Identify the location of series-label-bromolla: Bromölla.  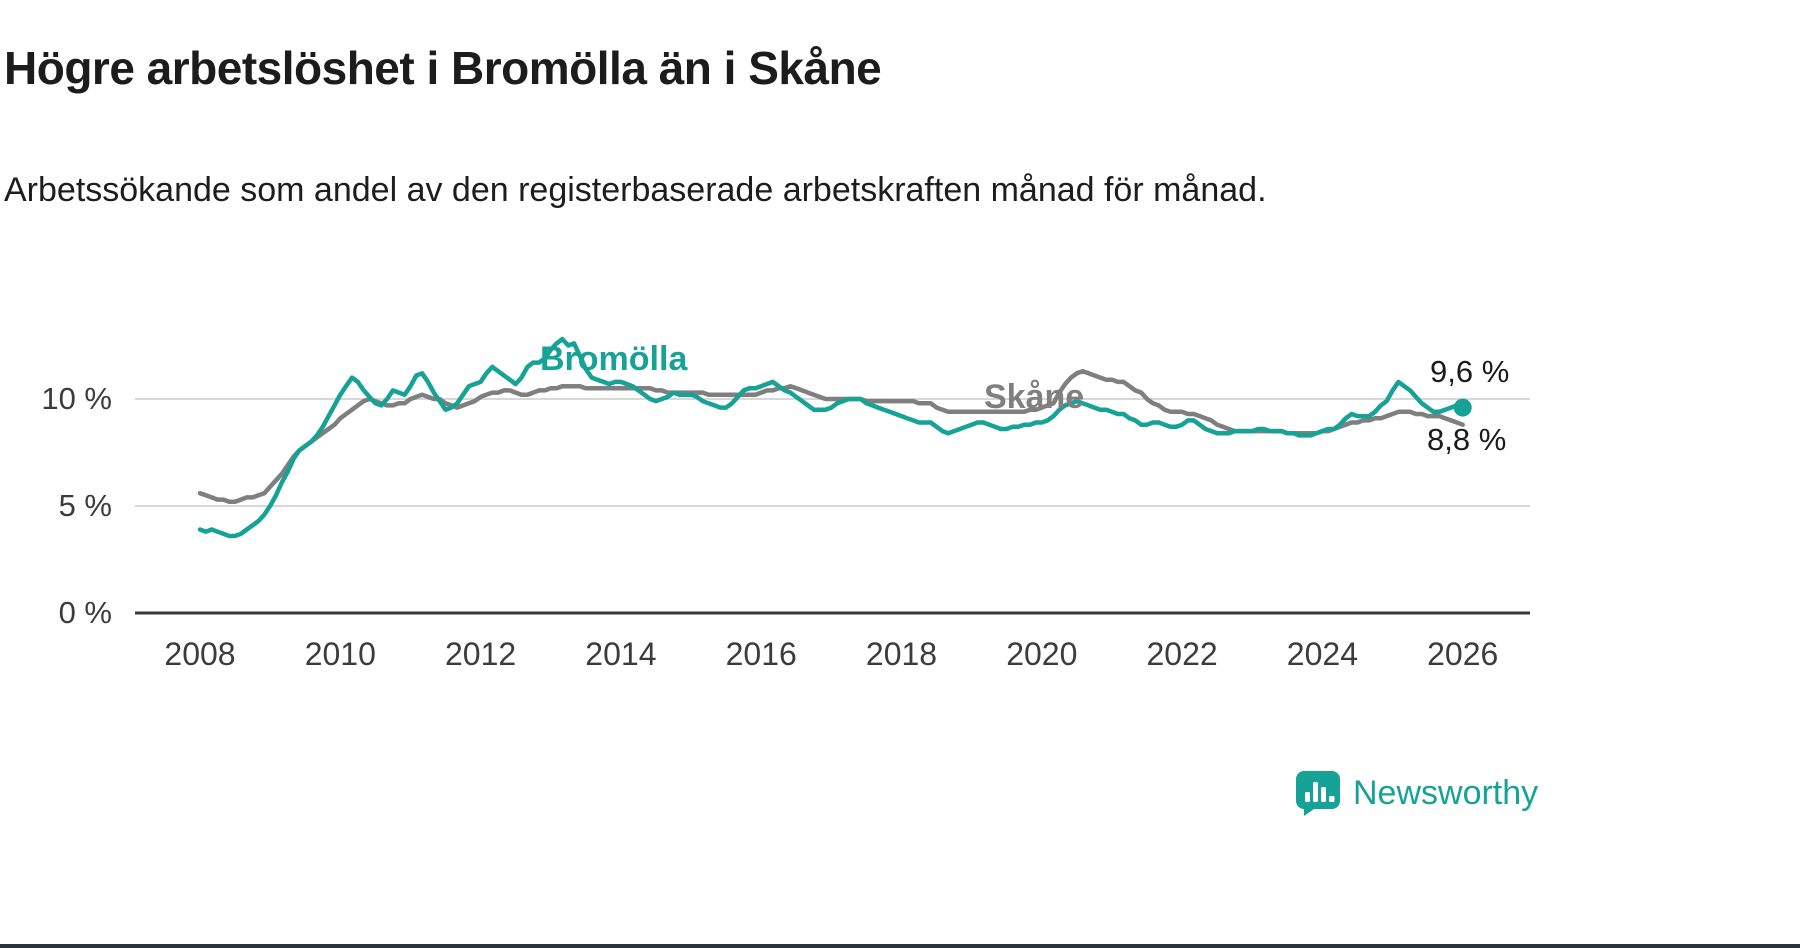
(614, 359).